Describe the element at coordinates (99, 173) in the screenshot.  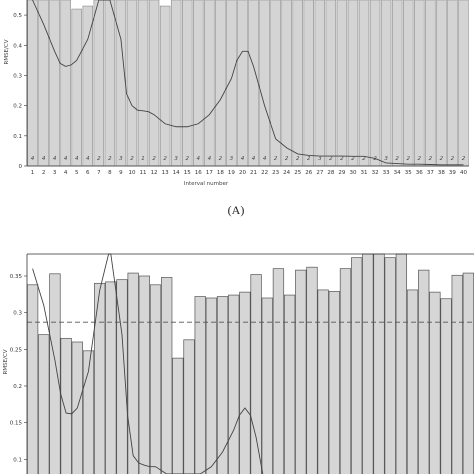
I see `x-tick-label: 7` at that location.